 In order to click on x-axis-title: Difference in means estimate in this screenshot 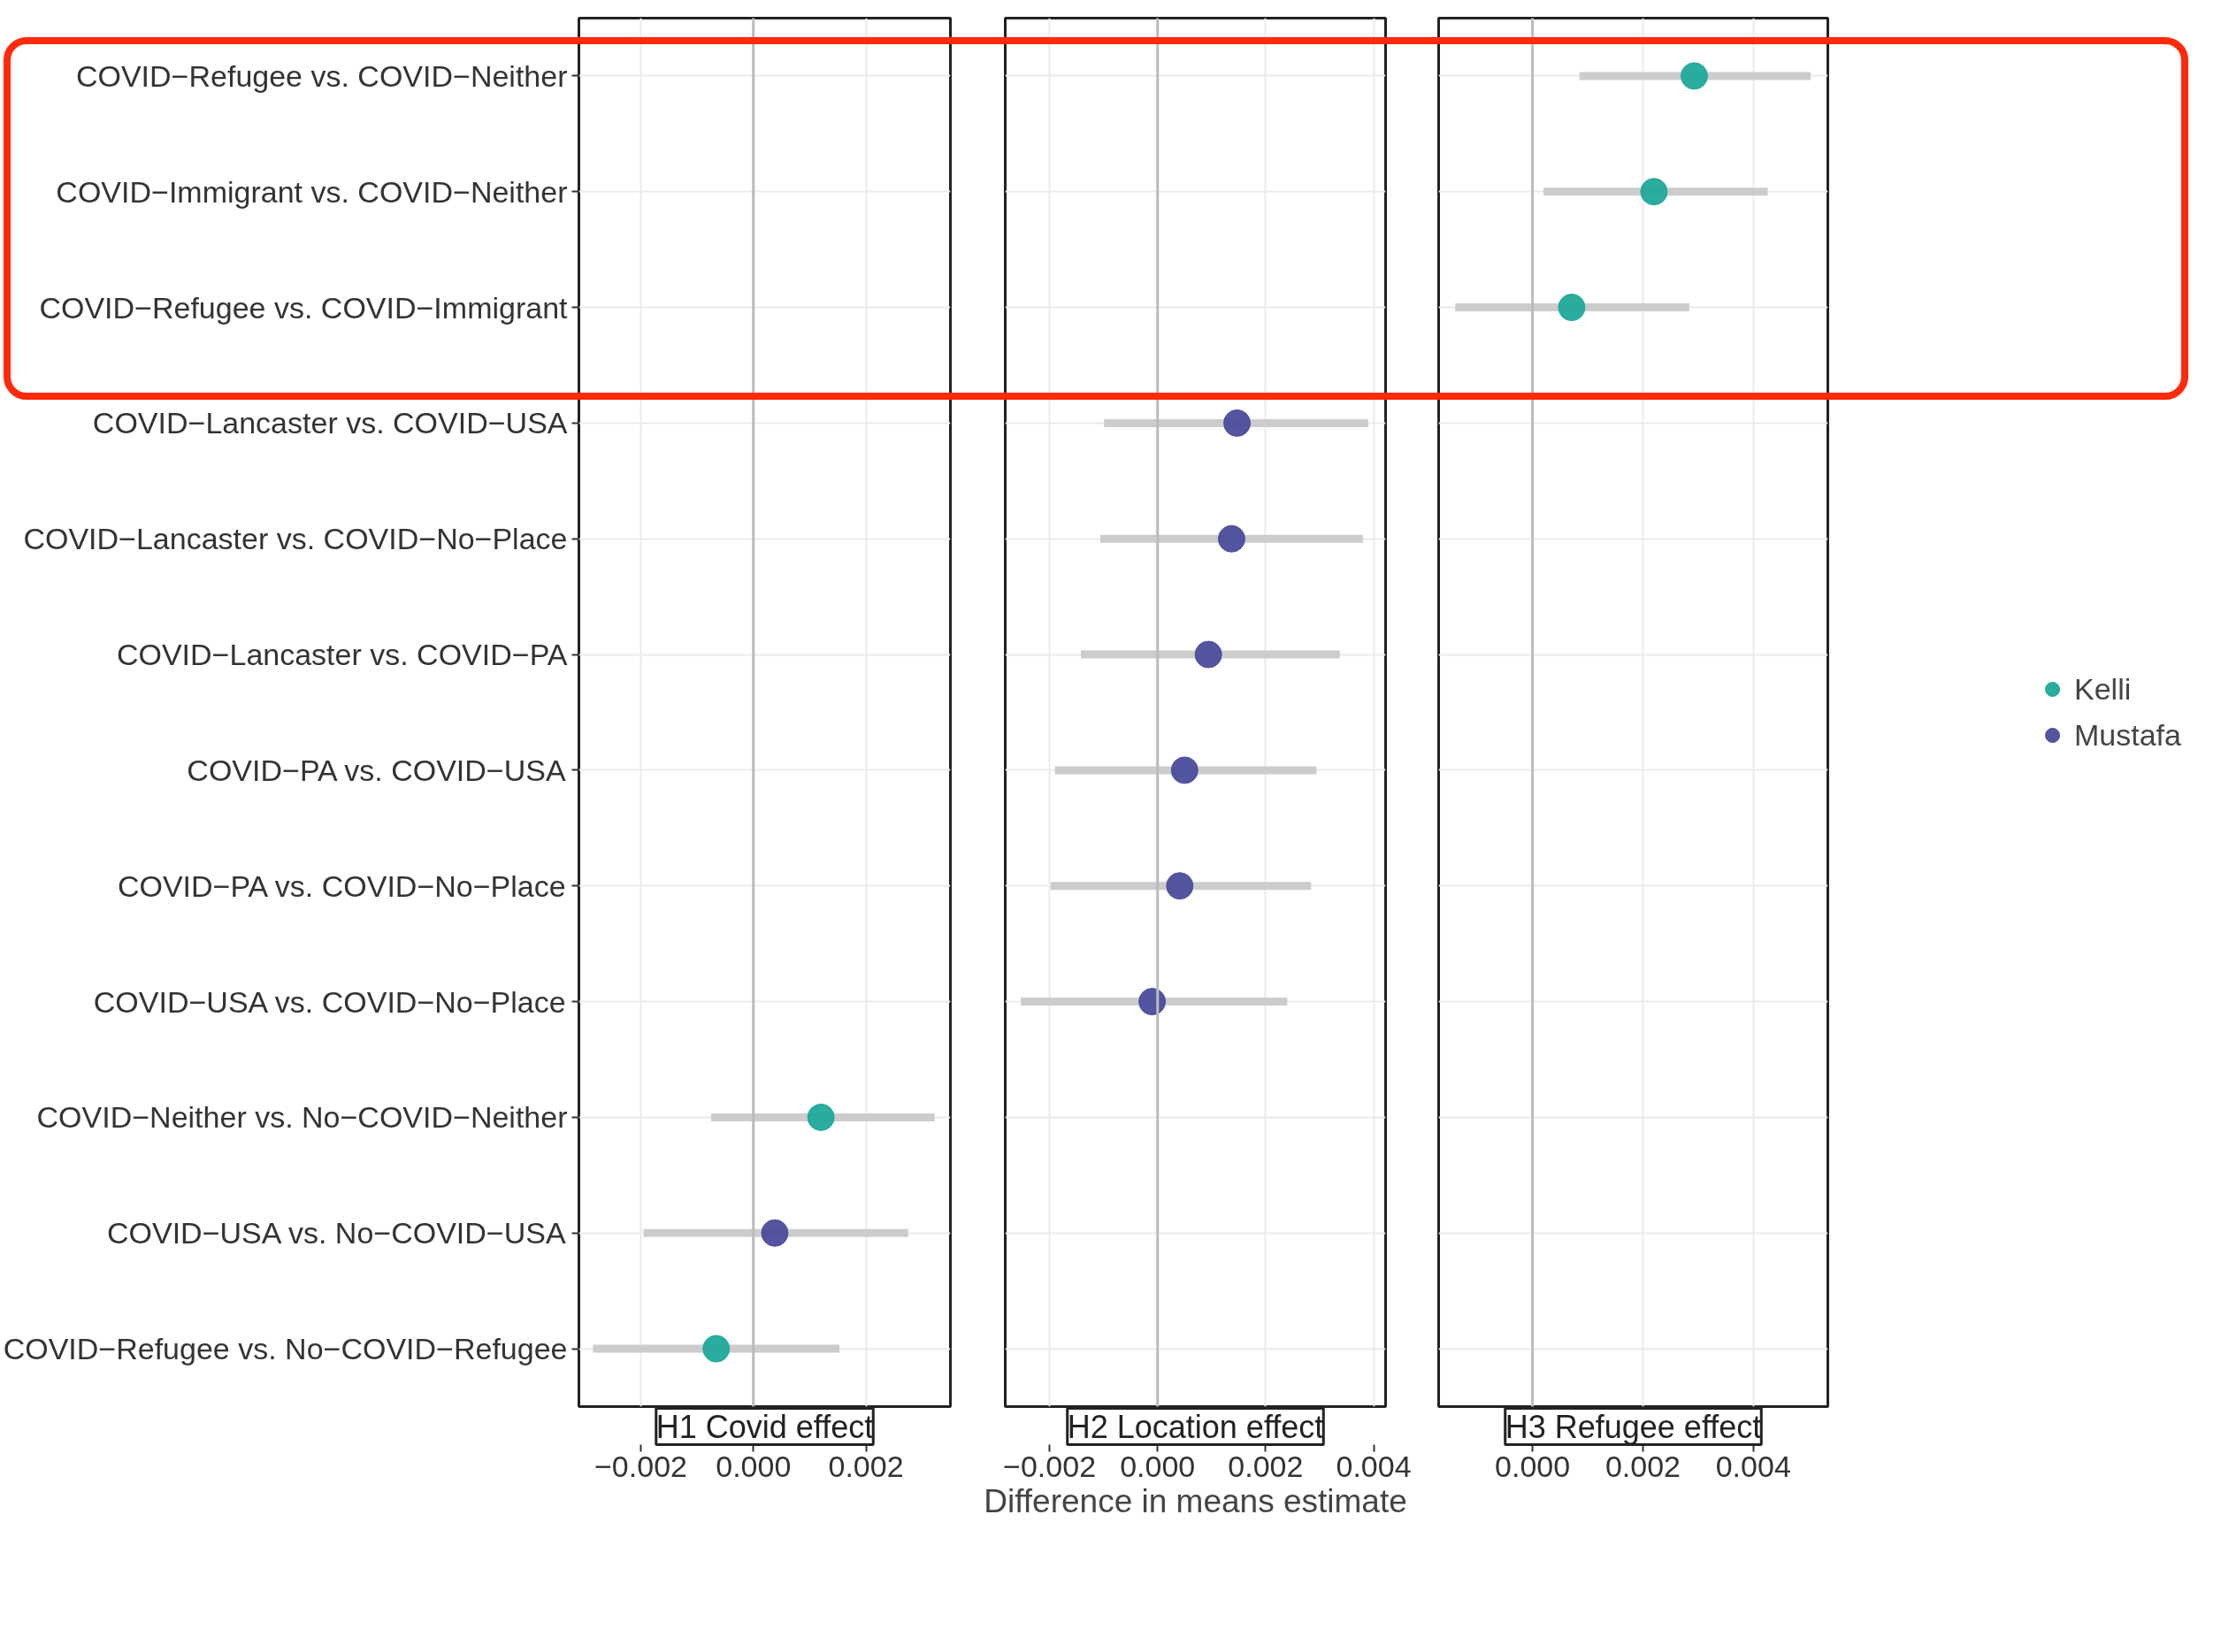, I will do `click(1196, 1501)`.